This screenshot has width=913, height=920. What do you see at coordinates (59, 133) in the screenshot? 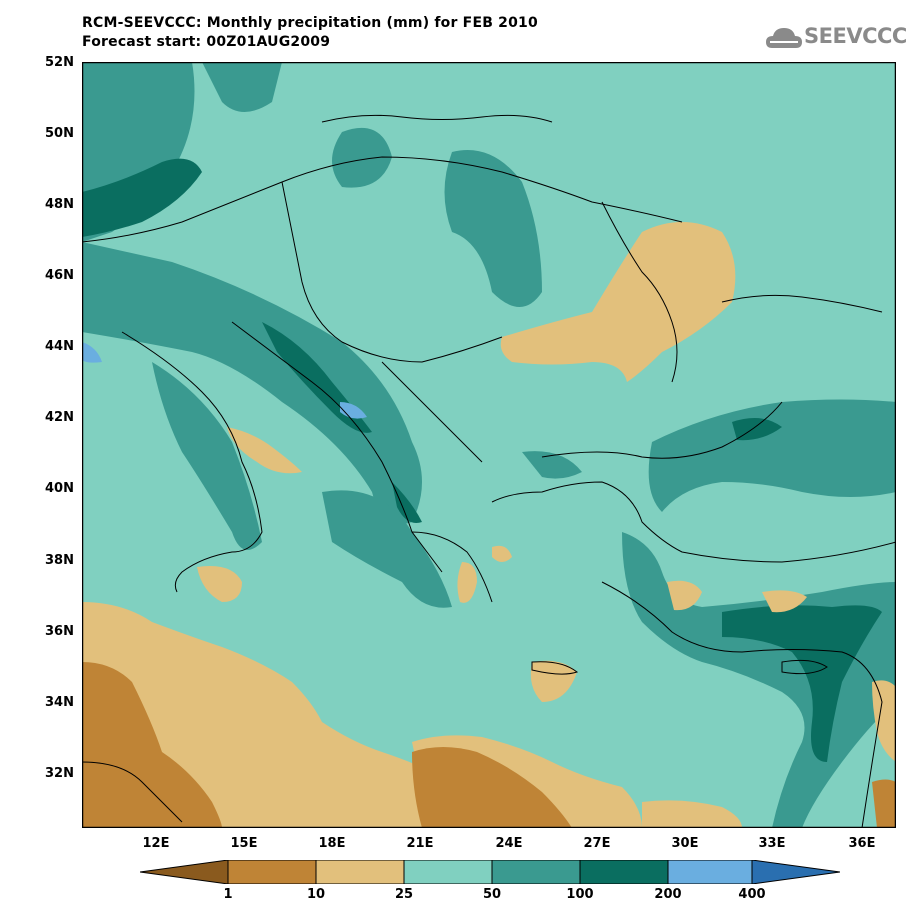
I see `lat-label: 50N` at bounding box center [59, 133].